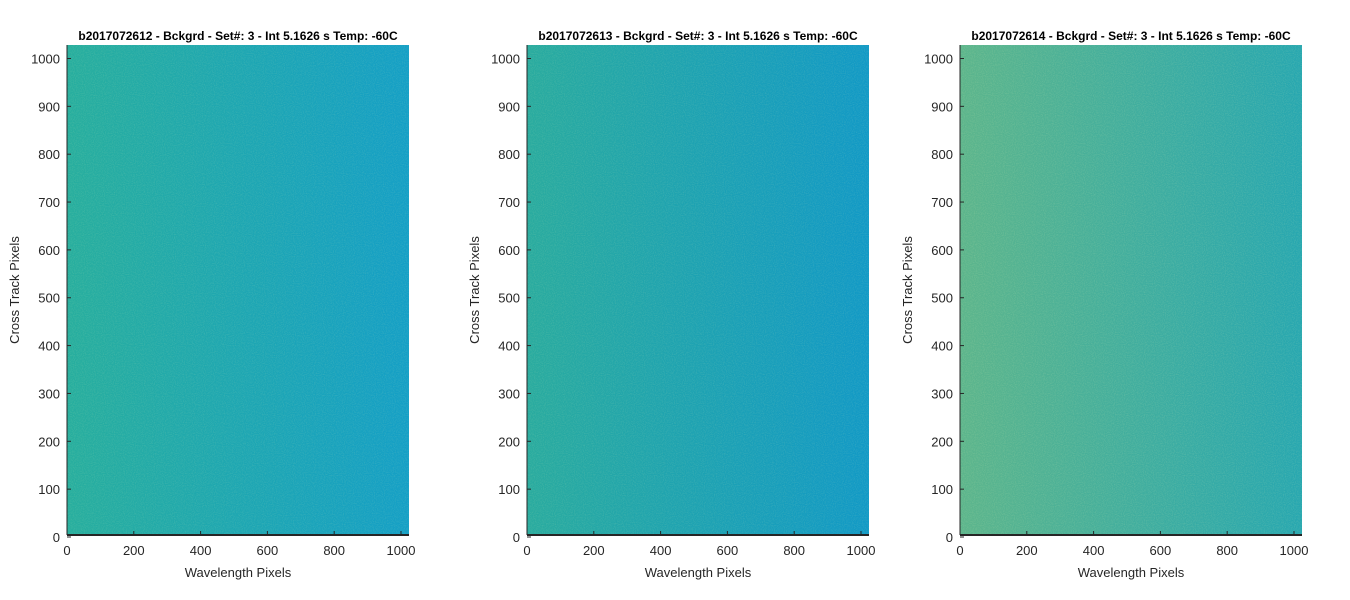 The image size is (1350, 600). I want to click on y-ticks-1: 0 100 200 300 400 500 600 700 800 900 1000, so click(51, 298).